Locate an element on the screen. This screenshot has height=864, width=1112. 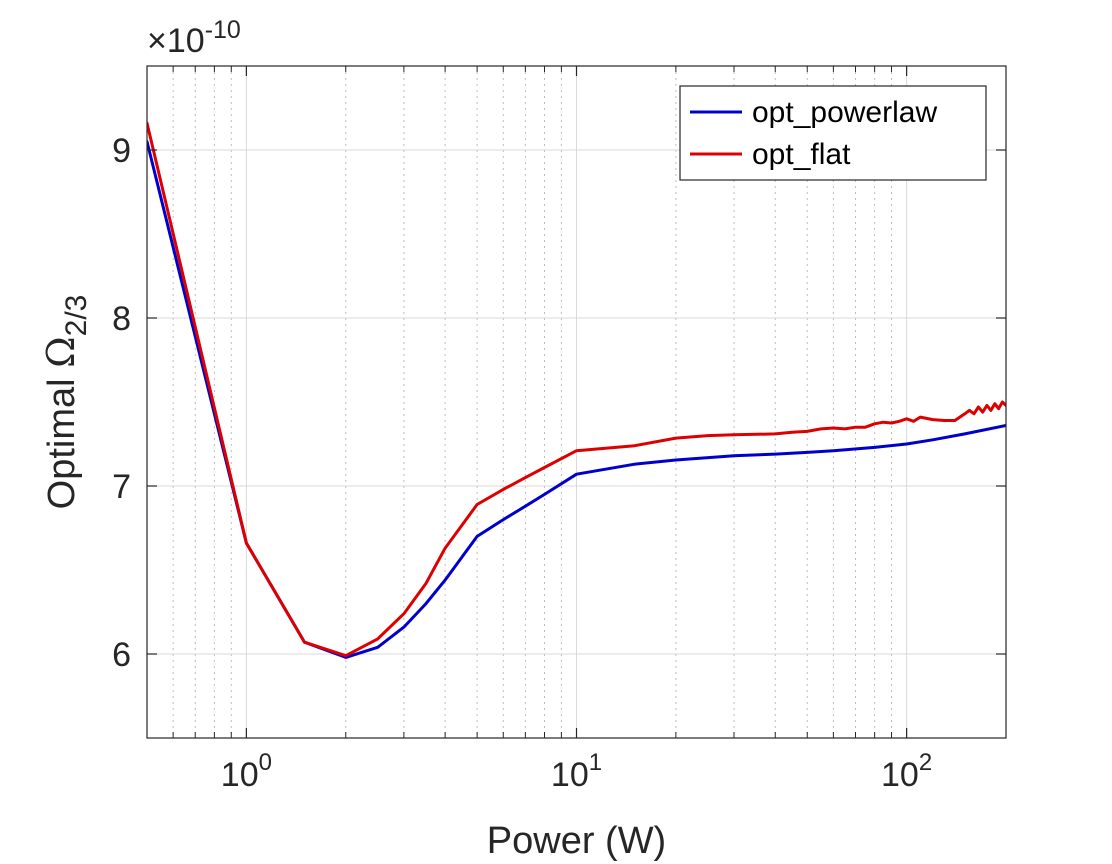
y-axis-label-subscript: 2/3 is located at coordinates (76, 316).